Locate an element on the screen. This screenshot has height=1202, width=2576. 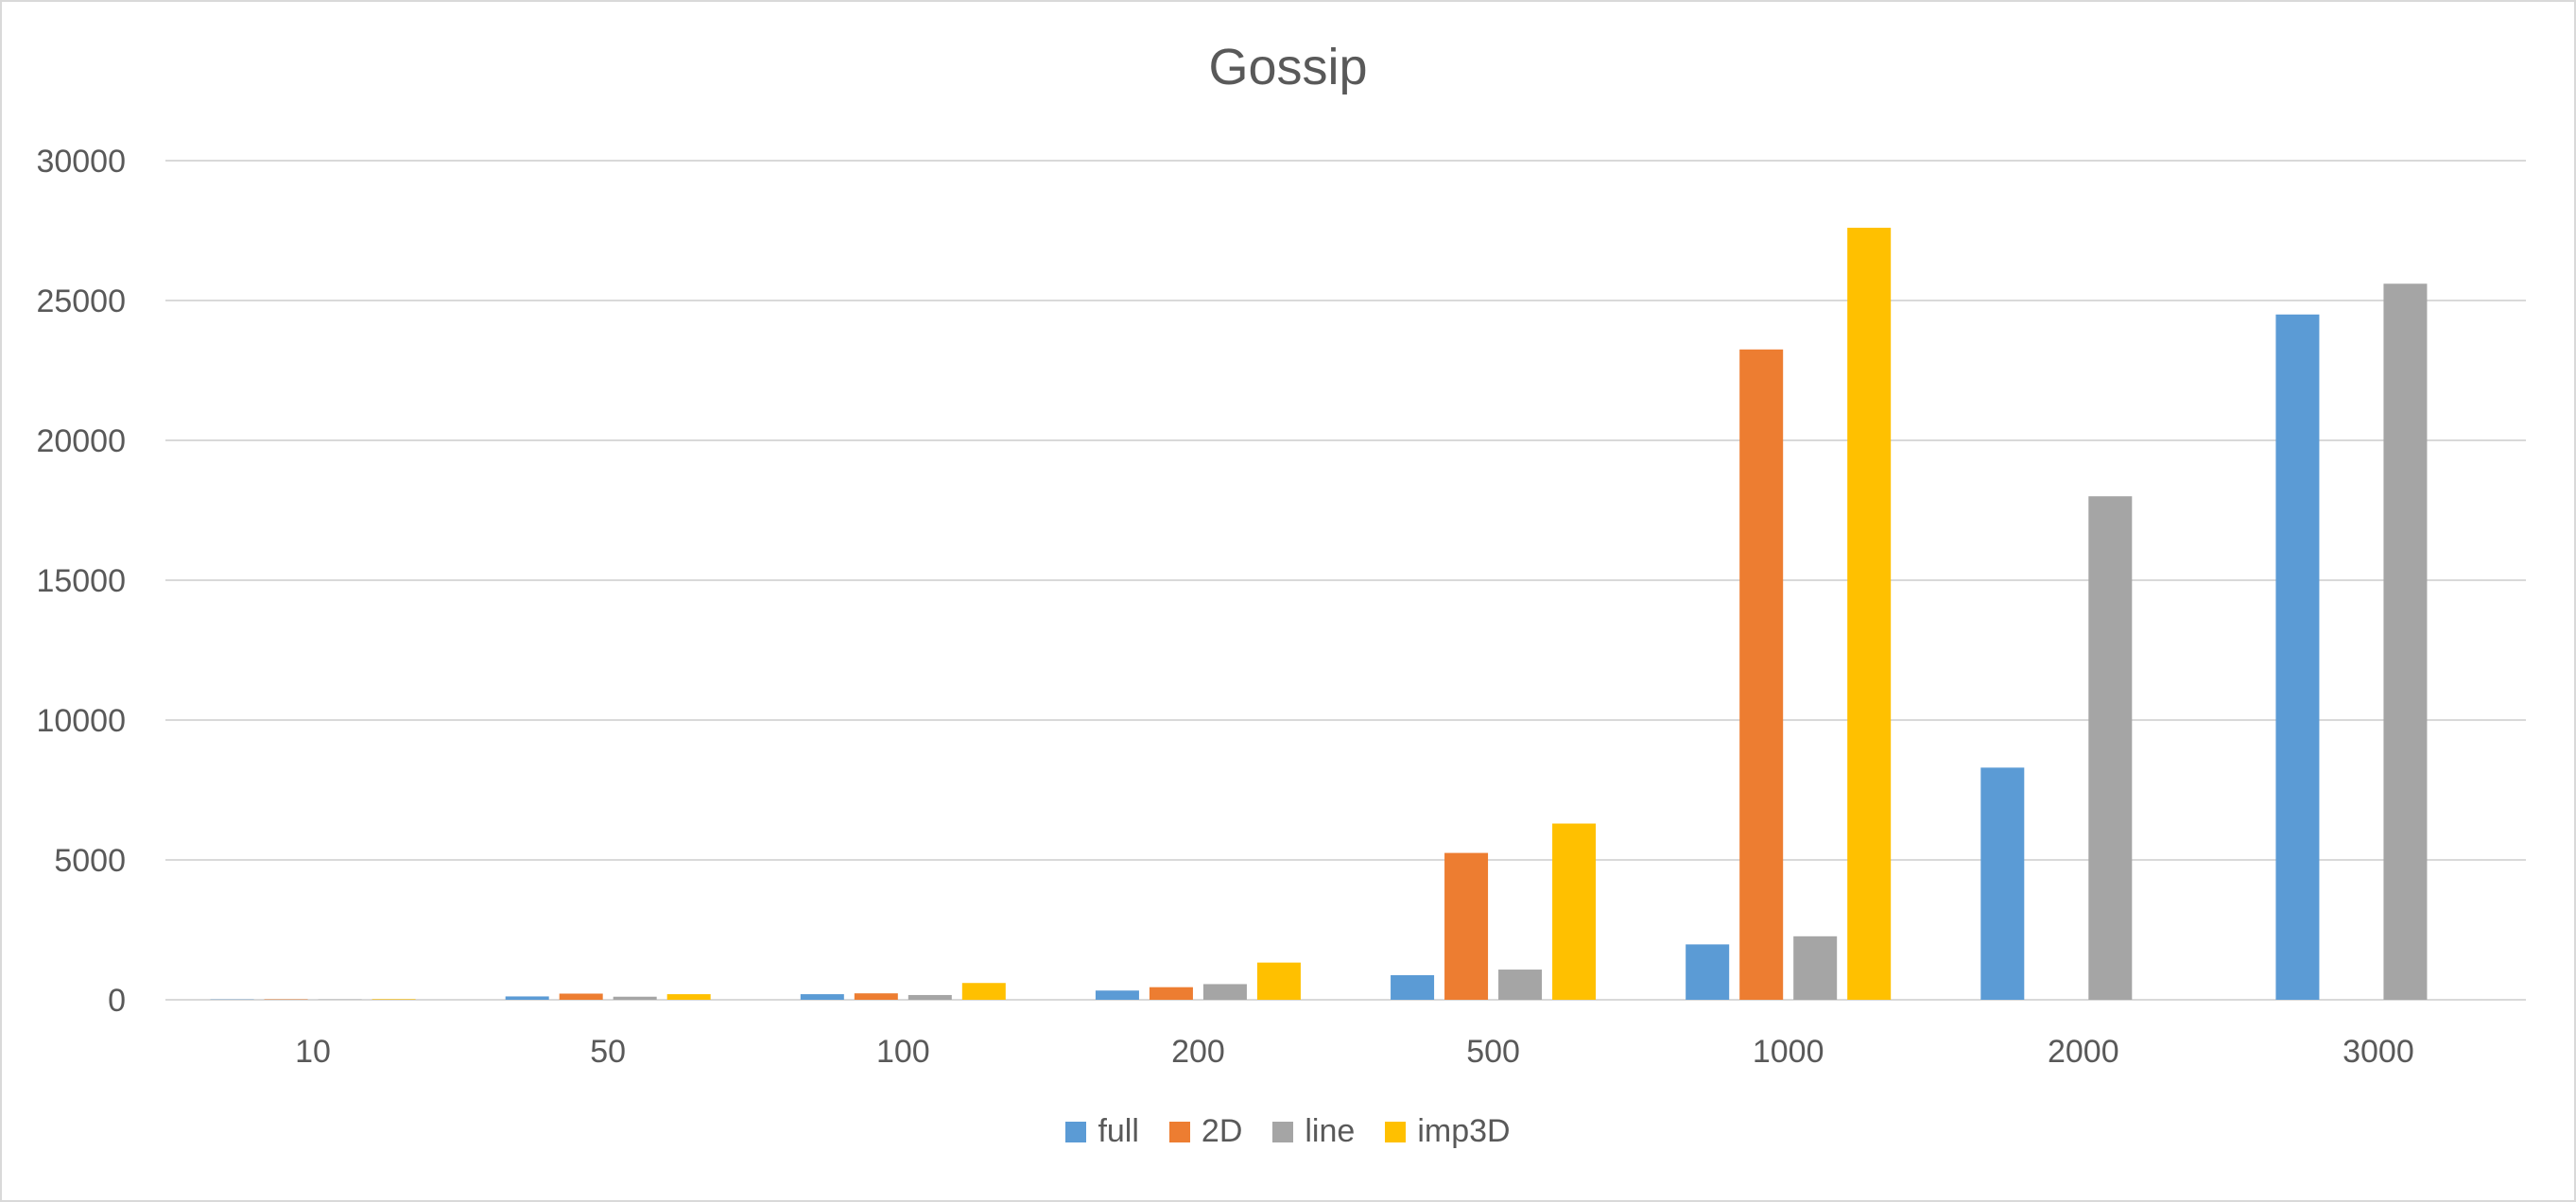
legend-item-imp3D: imp3D is located at coordinates (1448, 1131).